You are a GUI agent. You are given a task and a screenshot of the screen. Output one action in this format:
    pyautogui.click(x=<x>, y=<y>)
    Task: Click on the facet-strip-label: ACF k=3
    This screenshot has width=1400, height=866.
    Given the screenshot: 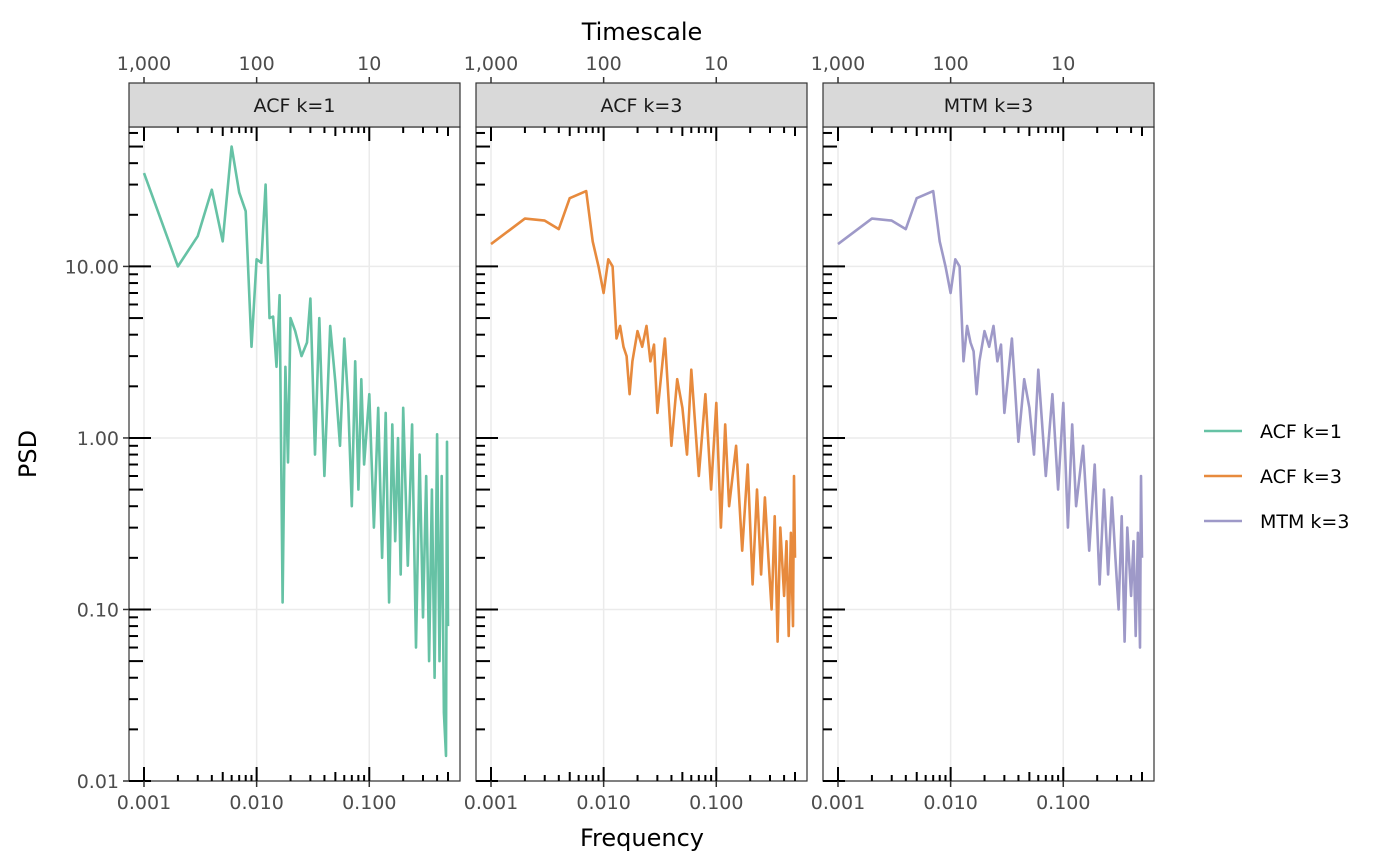 What is the action you would take?
    pyautogui.click(x=642, y=106)
    